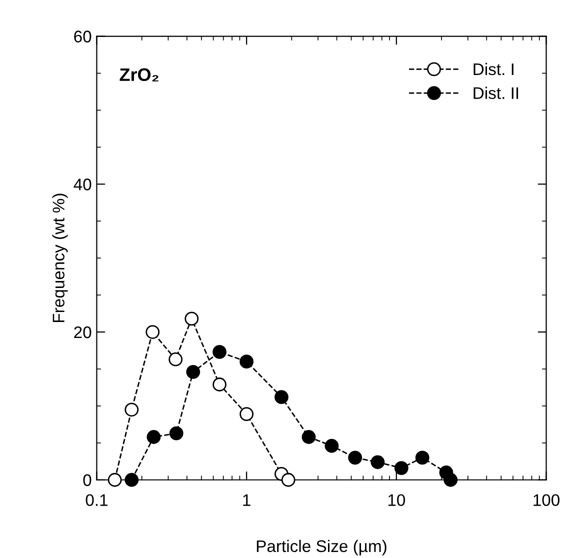 Image resolution: width=569 pixels, height=558 pixels. Describe the element at coordinates (97, 500) in the screenshot. I see `x-tick-label: 0.1` at that location.